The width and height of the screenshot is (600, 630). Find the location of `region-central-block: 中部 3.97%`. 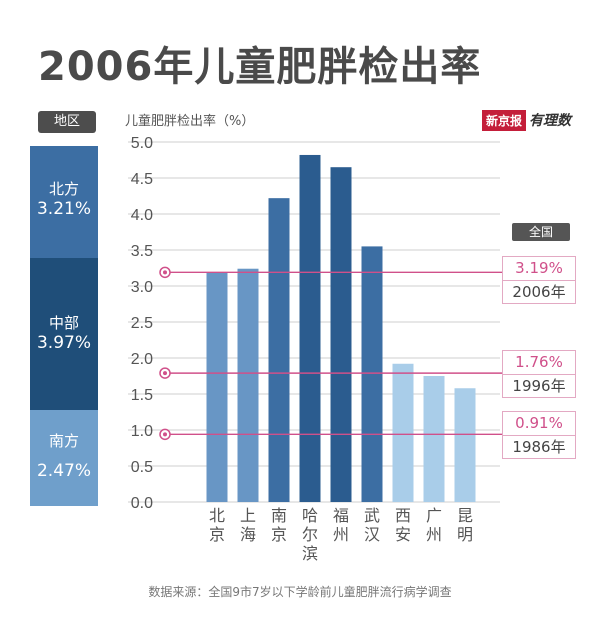

region-central-block: 中部 3.97% is located at coordinates (64, 334).